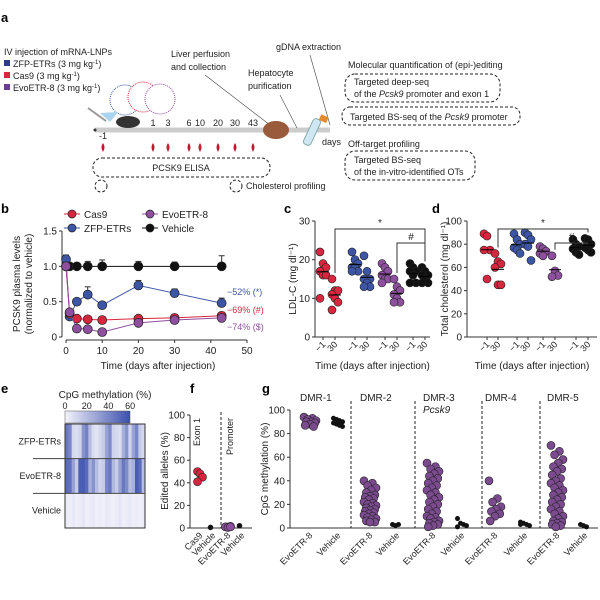 This screenshot has height=600, width=600. Describe the element at coordinates (50, 267) in the screenshot. I see `y-tick-label: 1.0` at that location.